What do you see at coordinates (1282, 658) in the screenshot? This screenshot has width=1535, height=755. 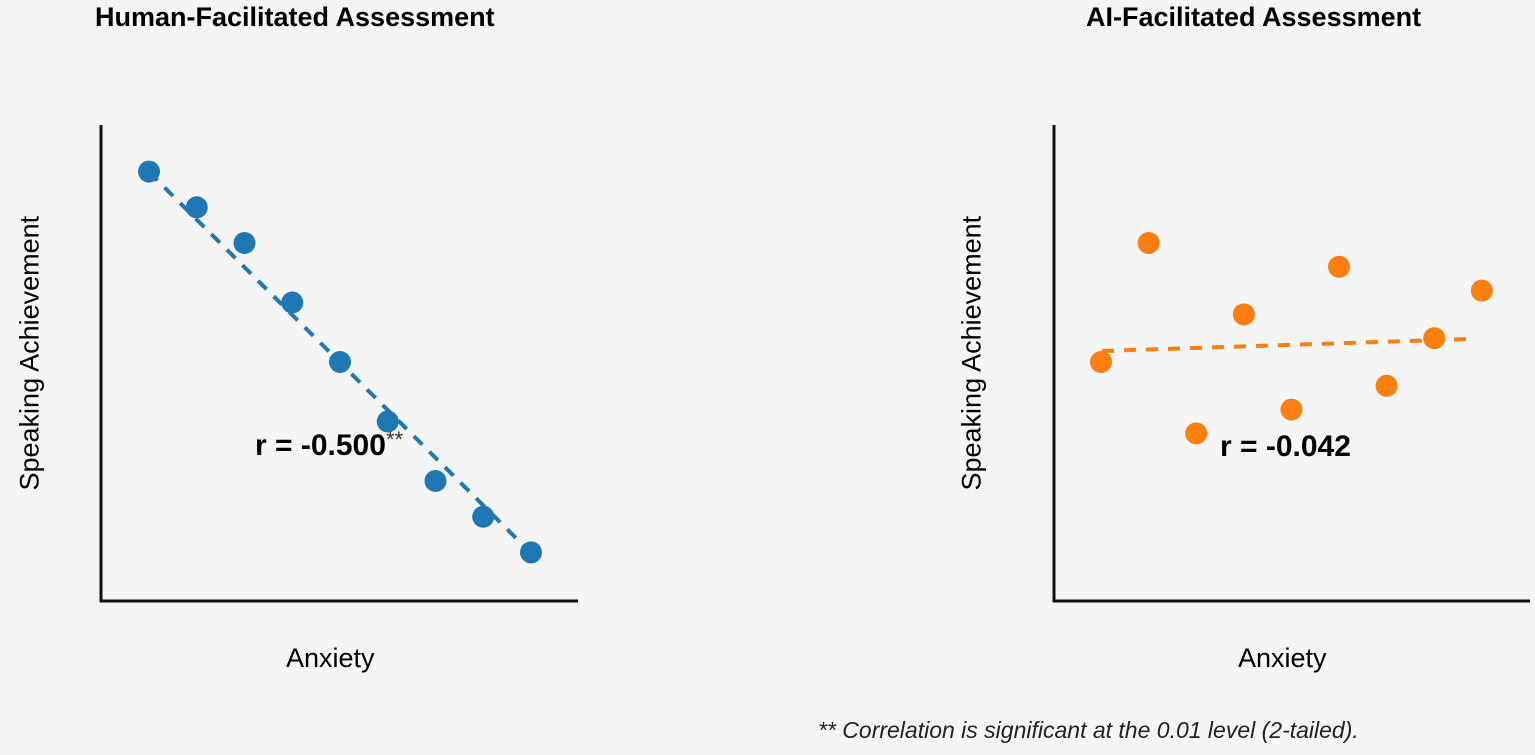 I see `right-x-axis-label: Anxiety` at bounding box center [1282, 658].